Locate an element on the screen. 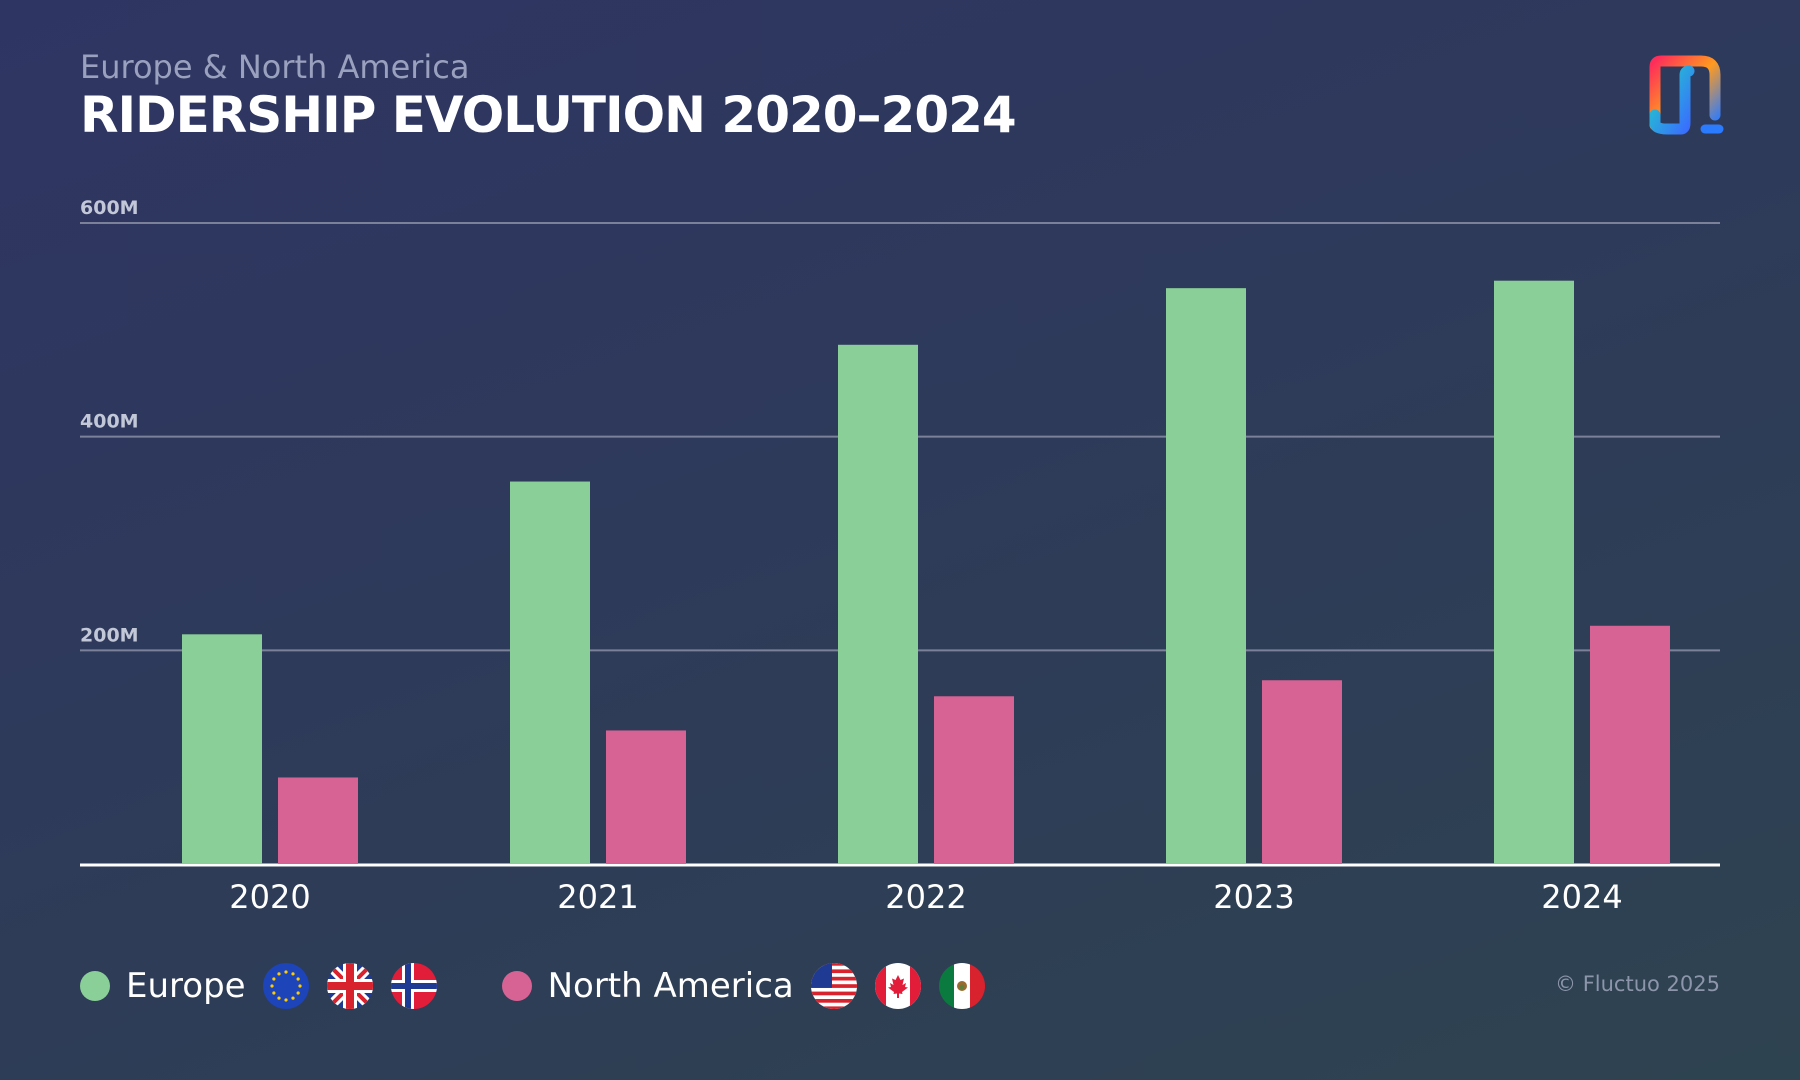 The image size is (1800, 1080). x-tick-label: 2024 is located at coordinates (1581, 897).